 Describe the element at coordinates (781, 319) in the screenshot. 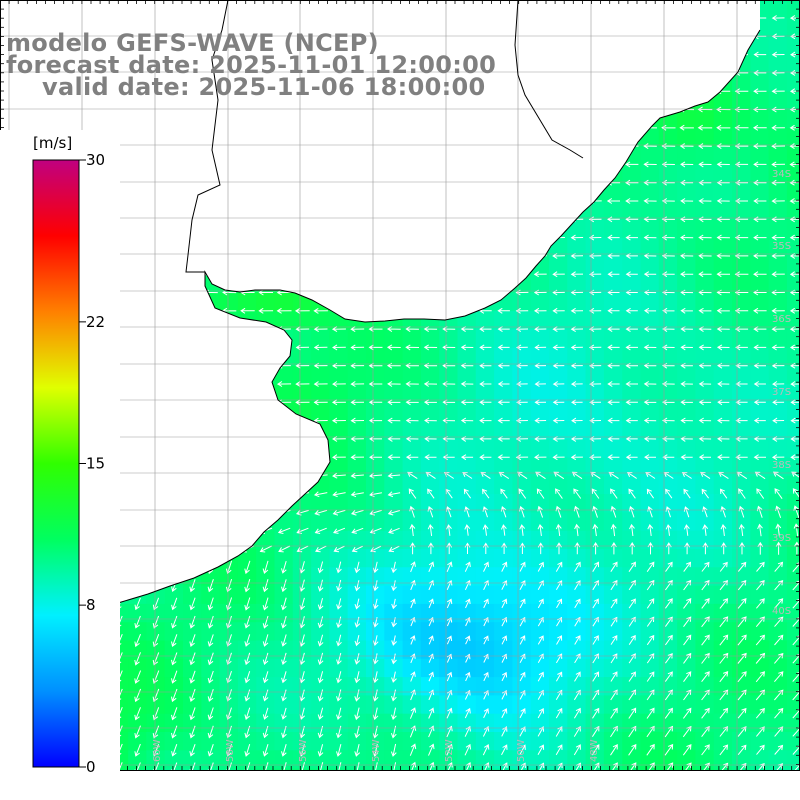

I see `latitude-label: 36S` at that location.